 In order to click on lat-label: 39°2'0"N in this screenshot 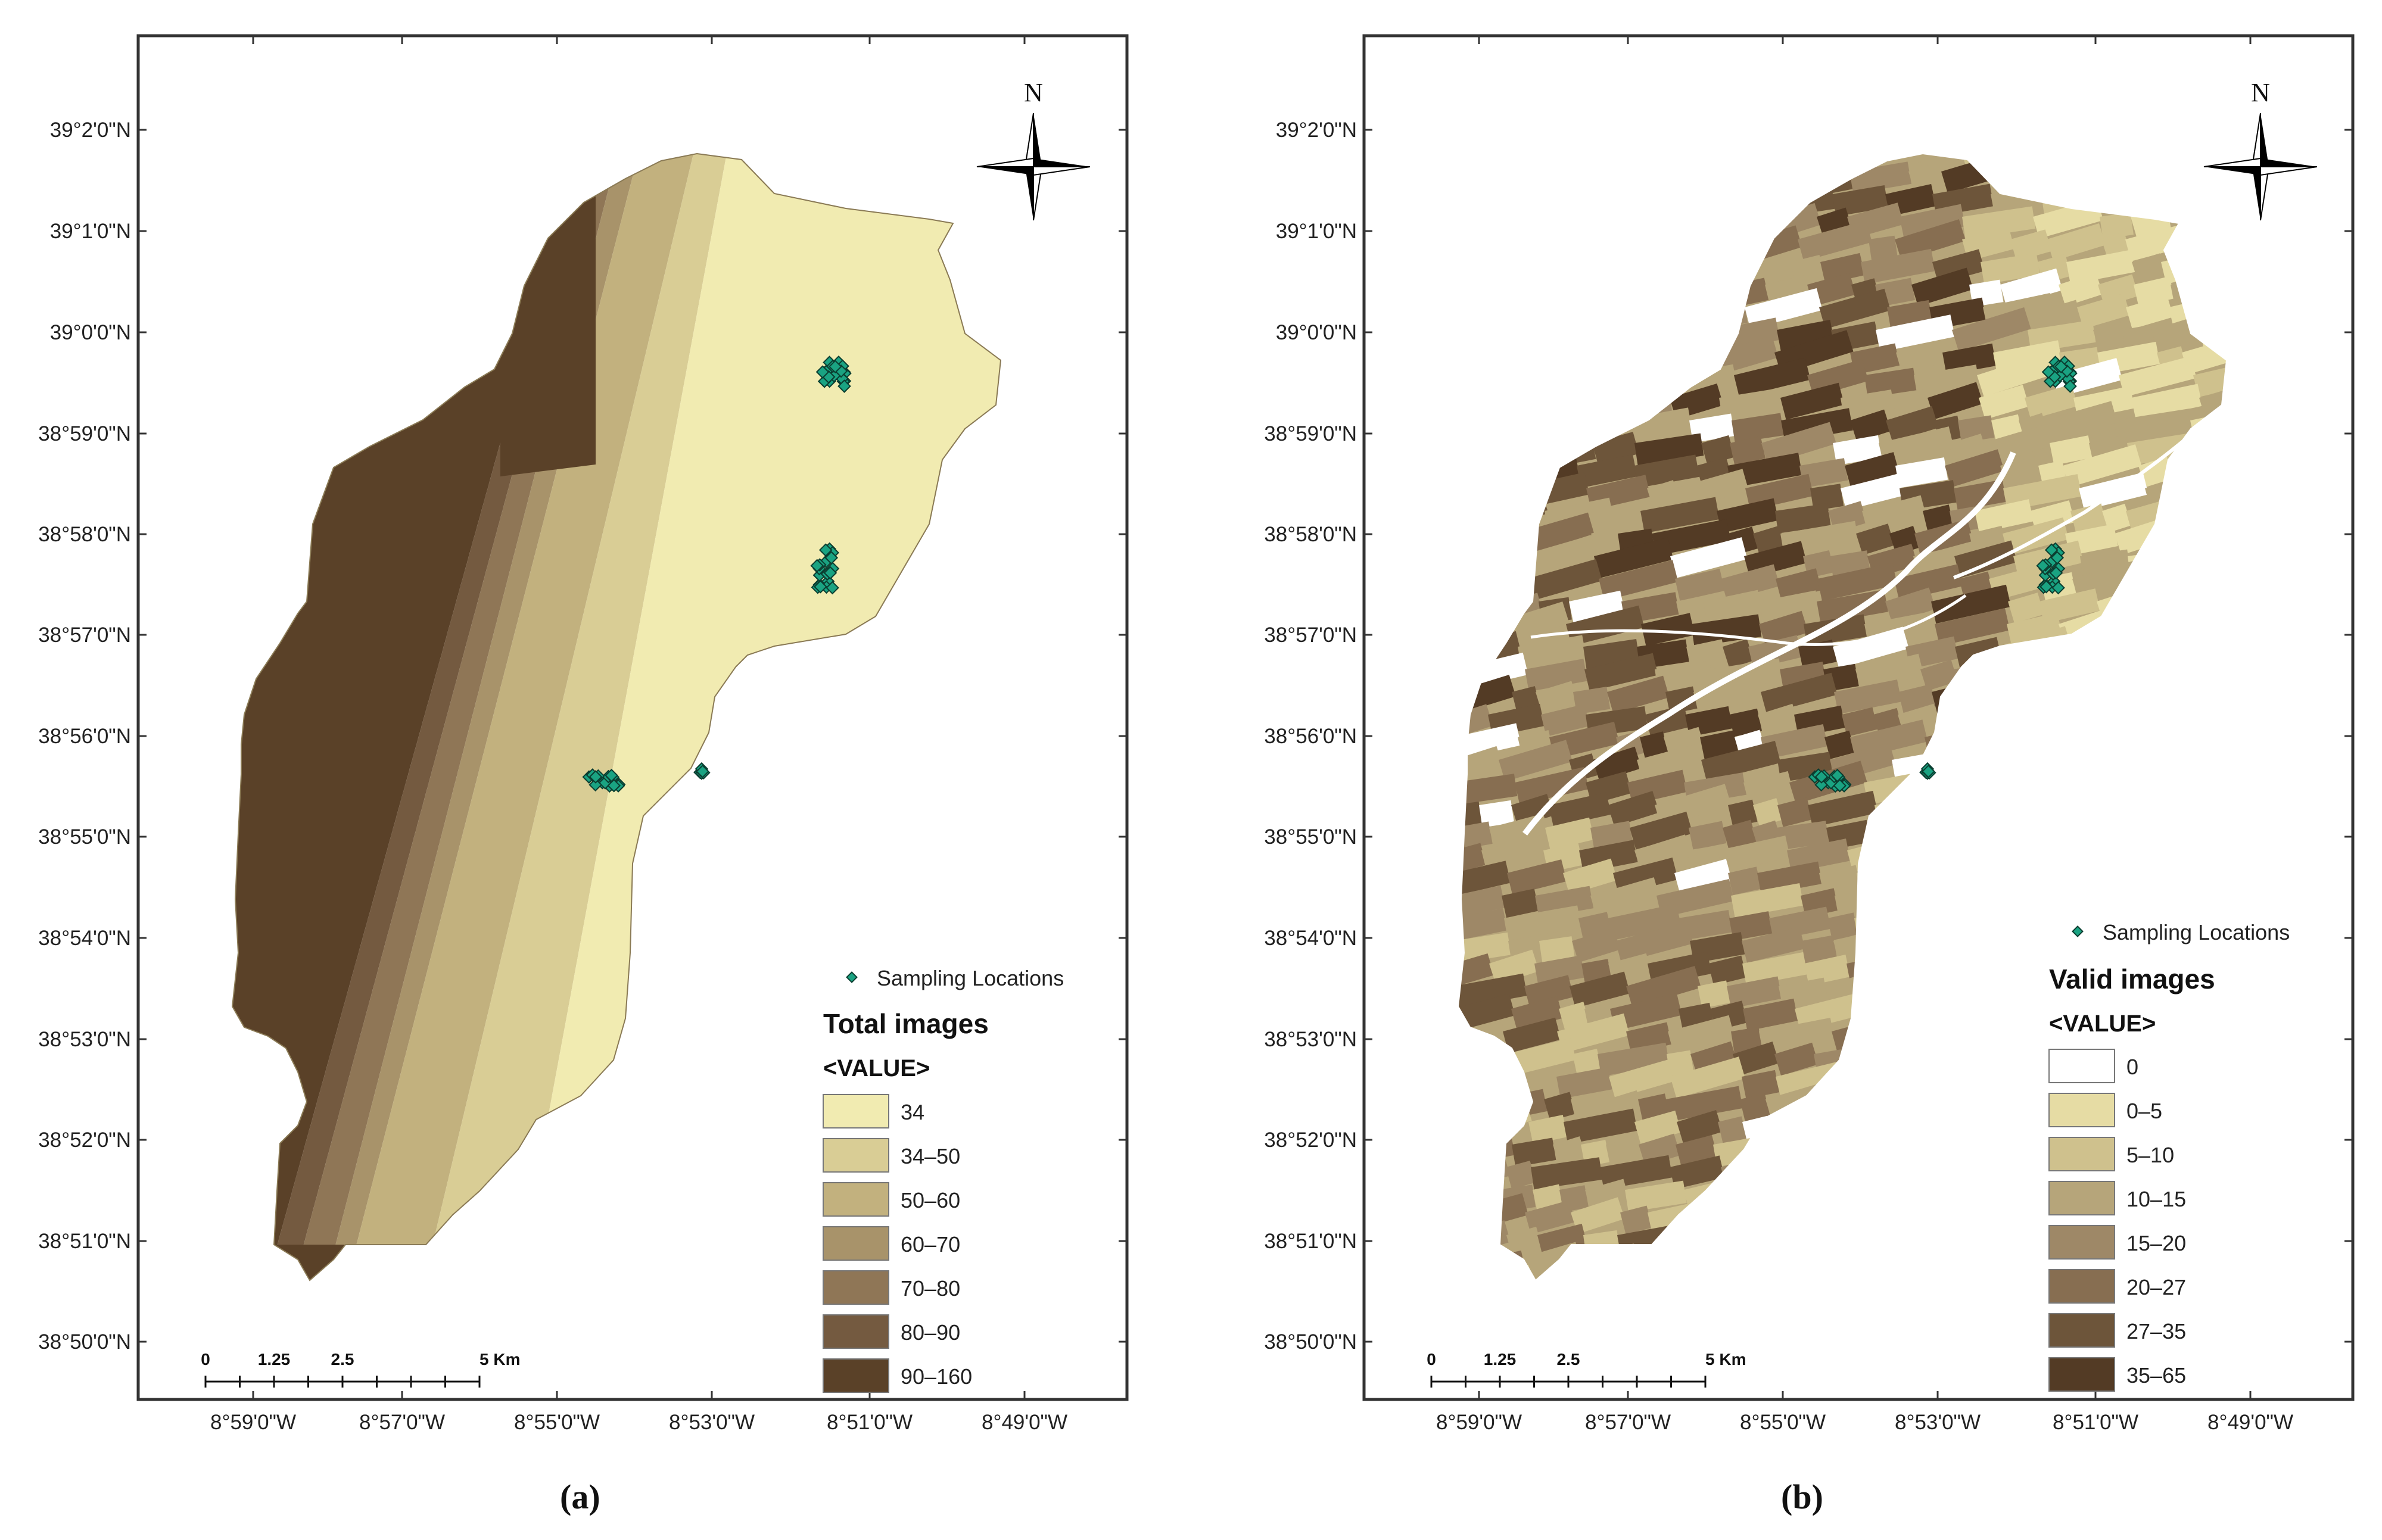, I will do `click(91, 130)`.